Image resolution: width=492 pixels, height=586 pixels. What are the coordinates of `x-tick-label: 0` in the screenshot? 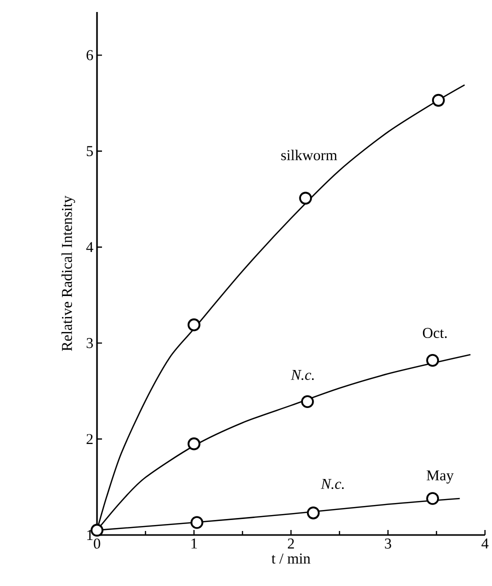 It's located at (97, 543).